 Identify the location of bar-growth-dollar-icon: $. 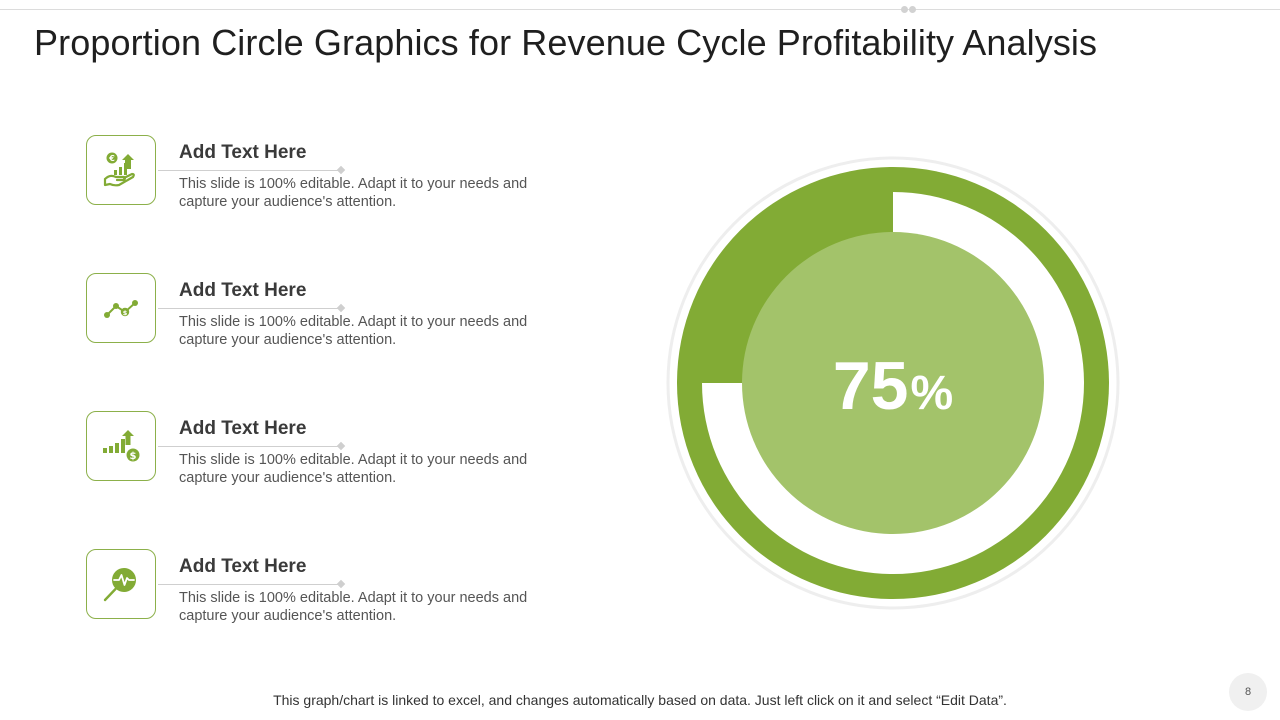
(121, 446).